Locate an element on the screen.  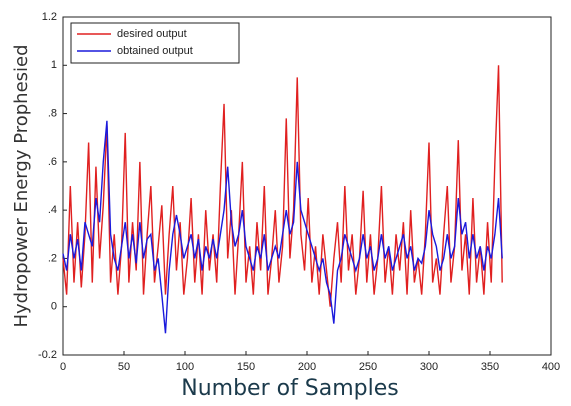
y-tick-label: .2 is located at coordinates (52, 258).